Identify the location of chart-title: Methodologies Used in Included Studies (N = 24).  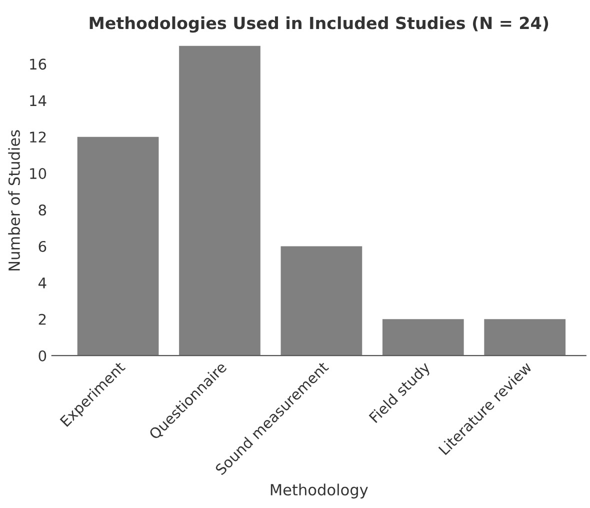
(319, 24).